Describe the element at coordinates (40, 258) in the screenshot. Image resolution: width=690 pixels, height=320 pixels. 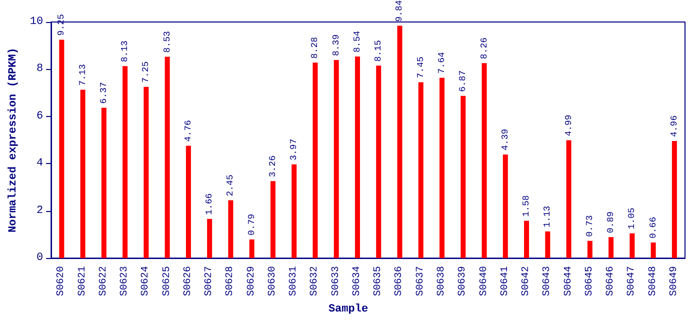
I see `y-tick-label: 0` at that location.